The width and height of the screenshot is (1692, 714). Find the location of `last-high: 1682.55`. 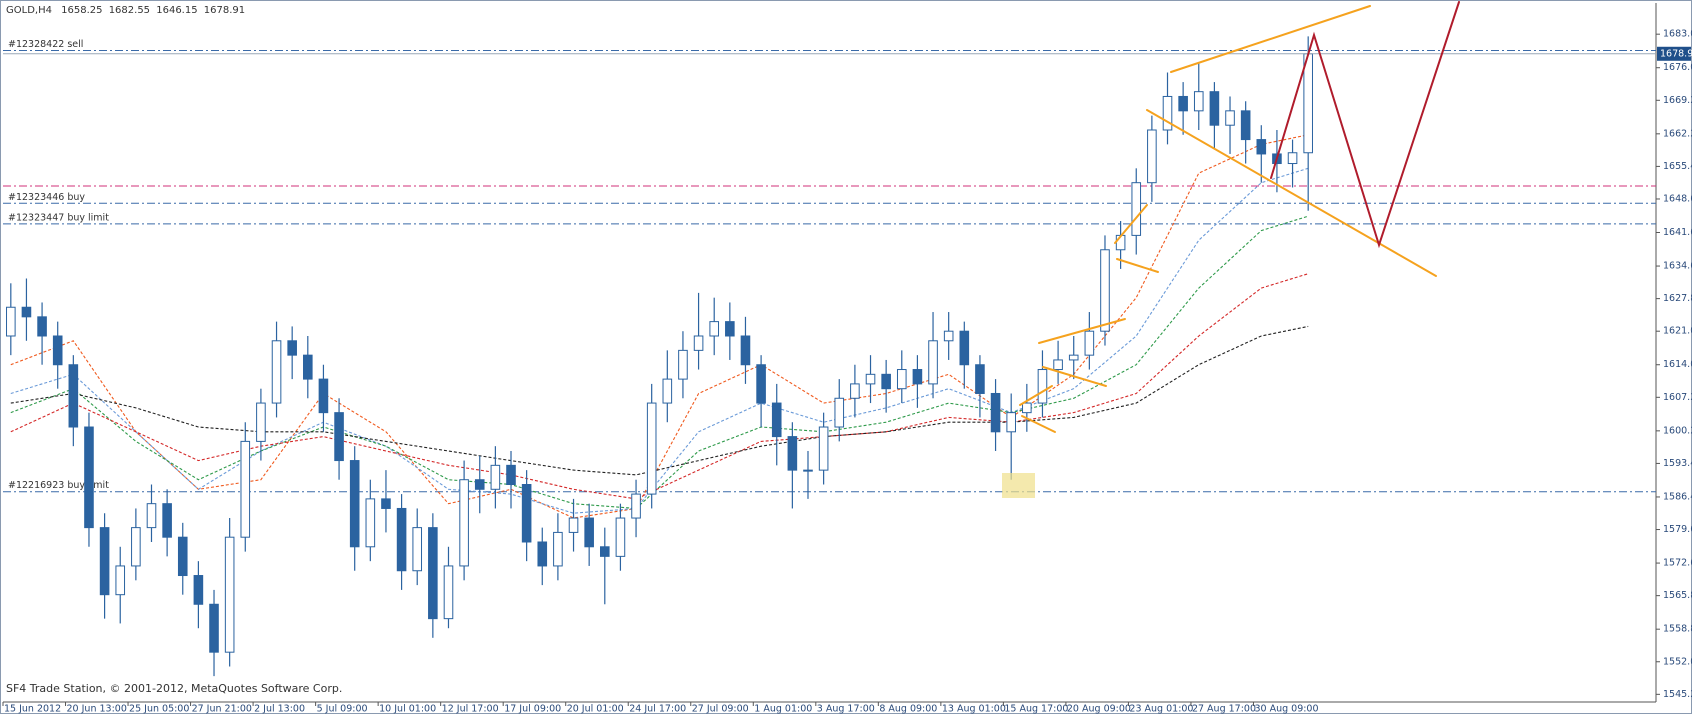

last-high: 1682.55 is located at coordinates (129, 10).